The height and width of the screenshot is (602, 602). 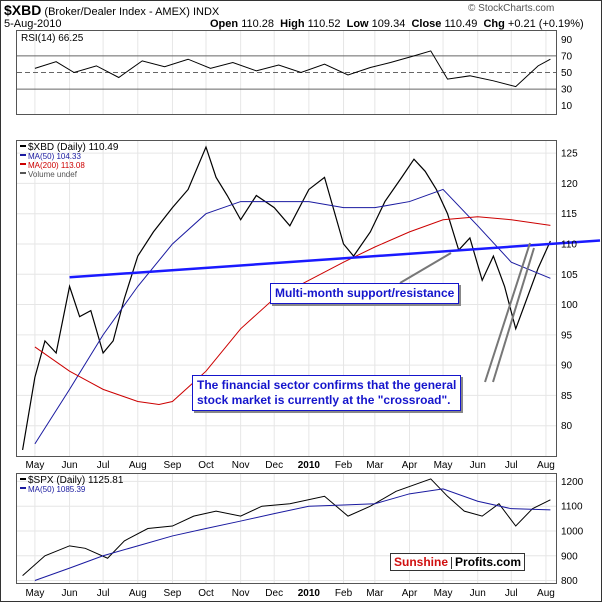 What do you see at coordinates (388, 24) in the screenshot?
I see `low-value: 109.34` at bounding box center [388, 24].